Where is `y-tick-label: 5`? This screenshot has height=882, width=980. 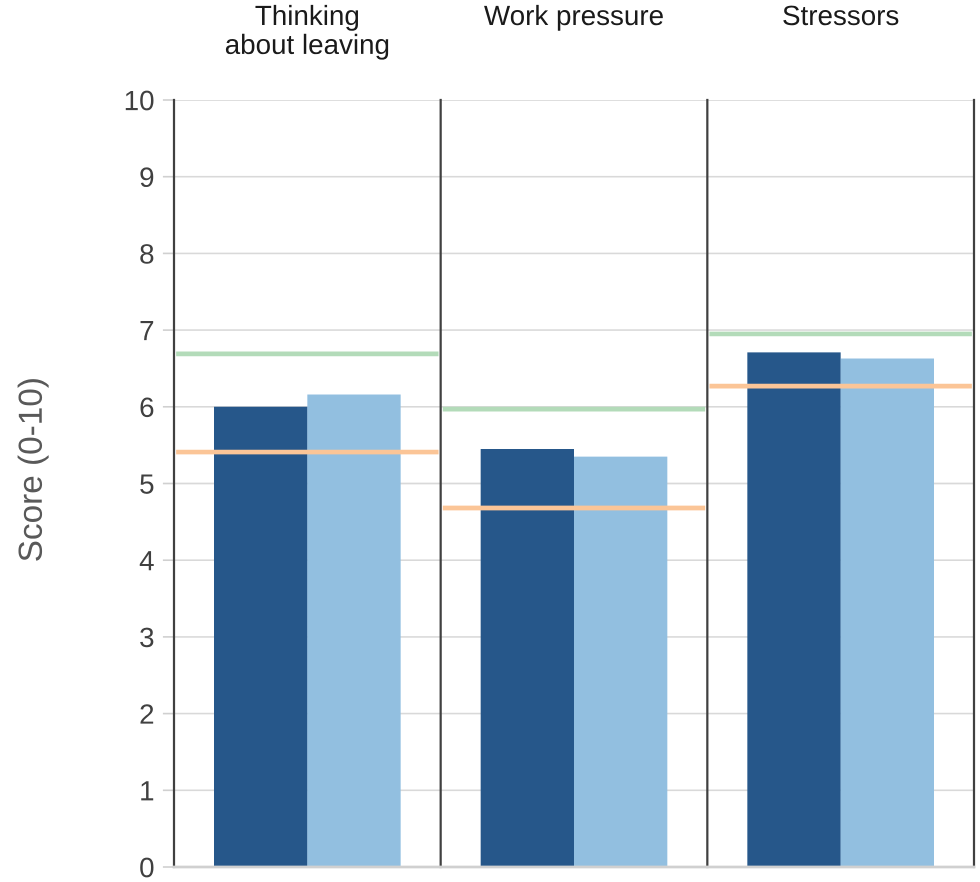
y-tick-label: 5 is located at coordinates (147, 484).